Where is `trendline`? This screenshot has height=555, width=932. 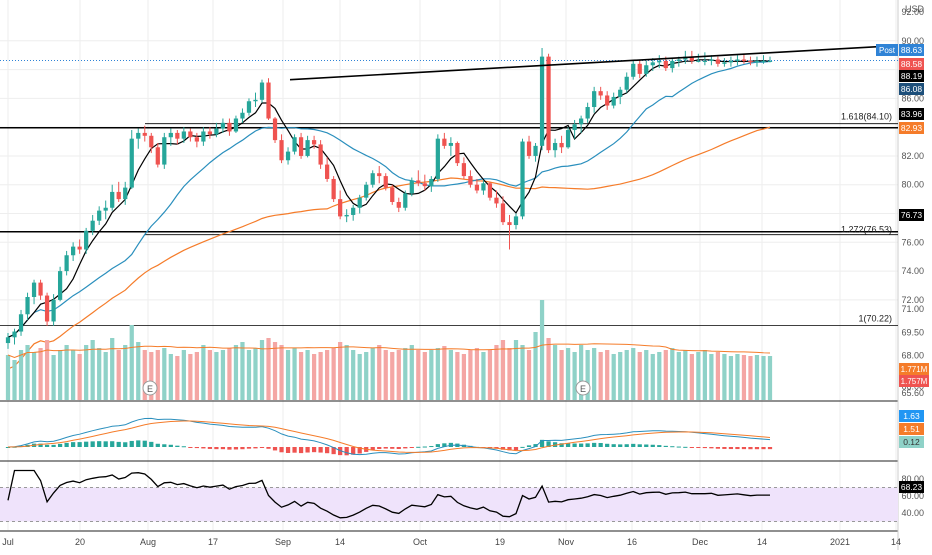 trendline is located at coordinates (585, 63).